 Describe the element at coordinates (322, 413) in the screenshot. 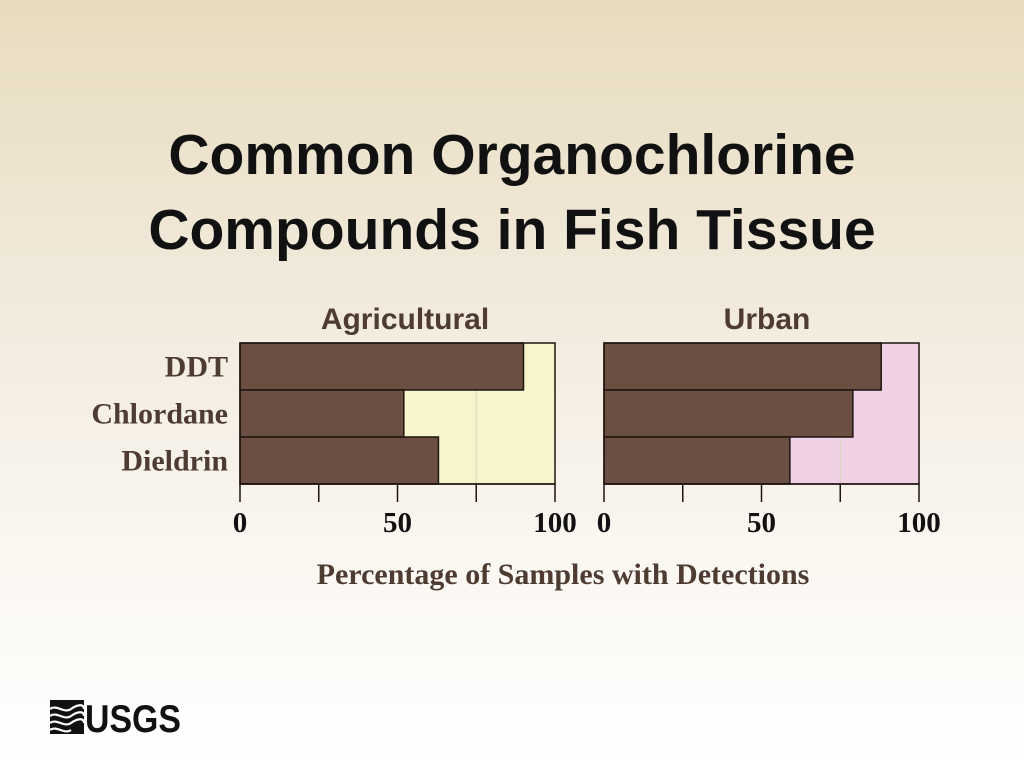

I see `agricultural-bar-chlordane` at that location.